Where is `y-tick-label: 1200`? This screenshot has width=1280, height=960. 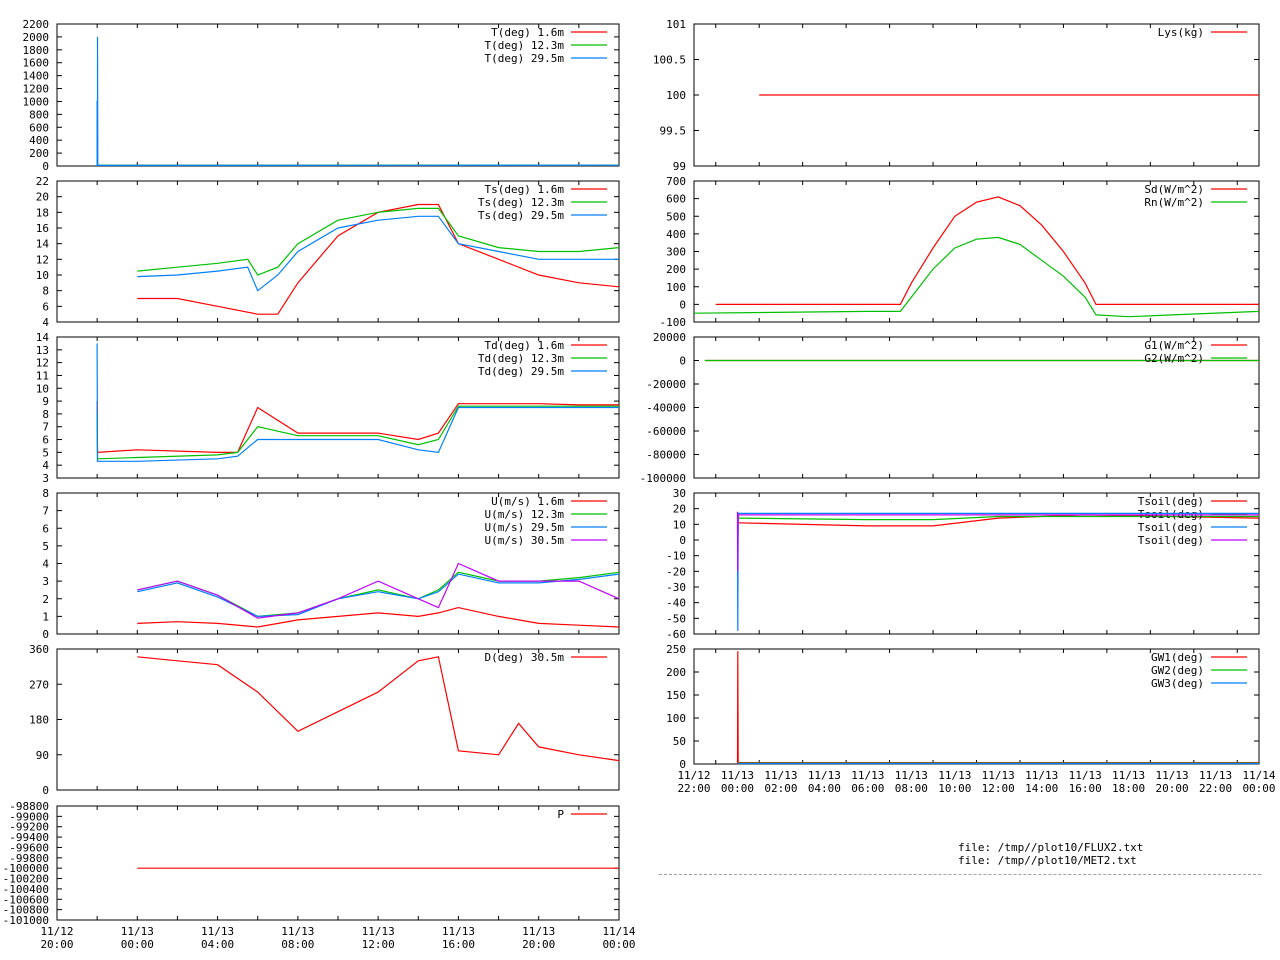 y-tick-label: 1200 is located at coordinates (36, 89).